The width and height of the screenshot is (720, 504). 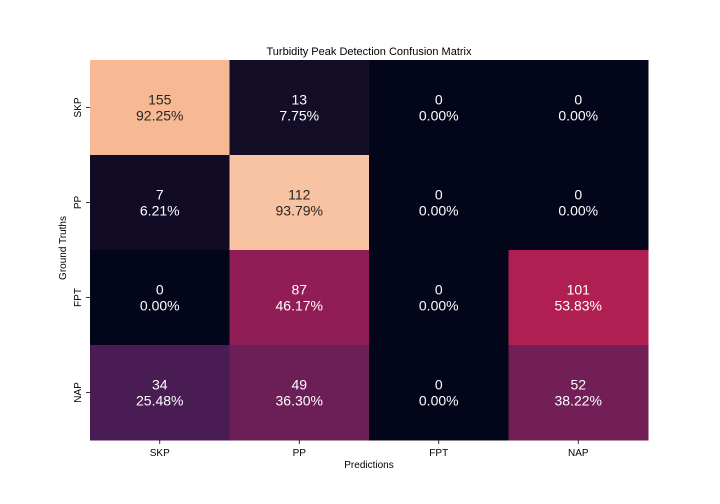 What do you see at coordinates (300, 453) in the screenshot?
I see `x-tick-label: PP` at bounding box center [300, 453].